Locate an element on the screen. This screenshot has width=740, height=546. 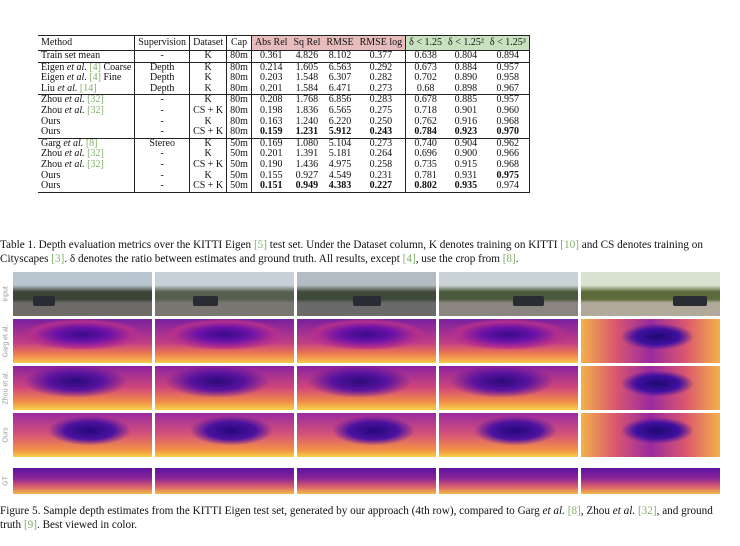
cell-metric: 0.718 is located at coordinates (425, 110).